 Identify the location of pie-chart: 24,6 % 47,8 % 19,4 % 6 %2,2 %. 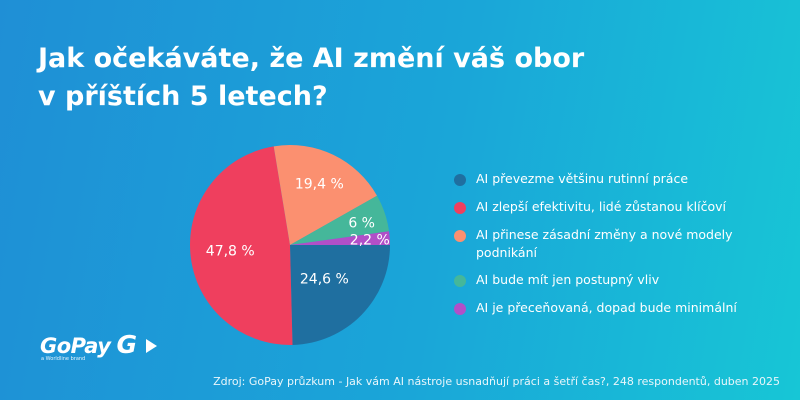
(290, 245).